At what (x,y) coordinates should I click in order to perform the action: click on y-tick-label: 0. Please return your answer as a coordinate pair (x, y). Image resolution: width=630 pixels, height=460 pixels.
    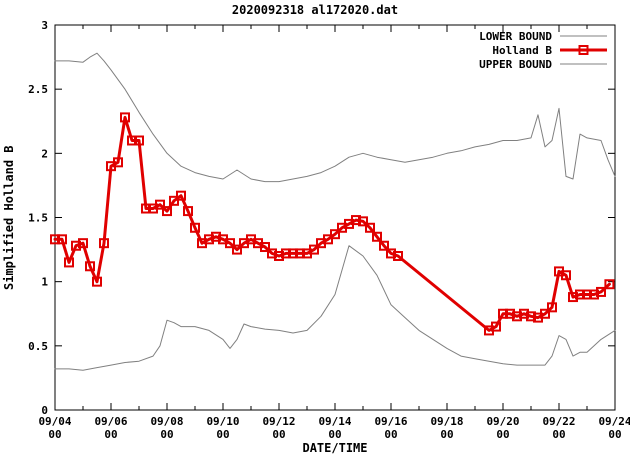
    Looking at the image, I should click on (44, 410).